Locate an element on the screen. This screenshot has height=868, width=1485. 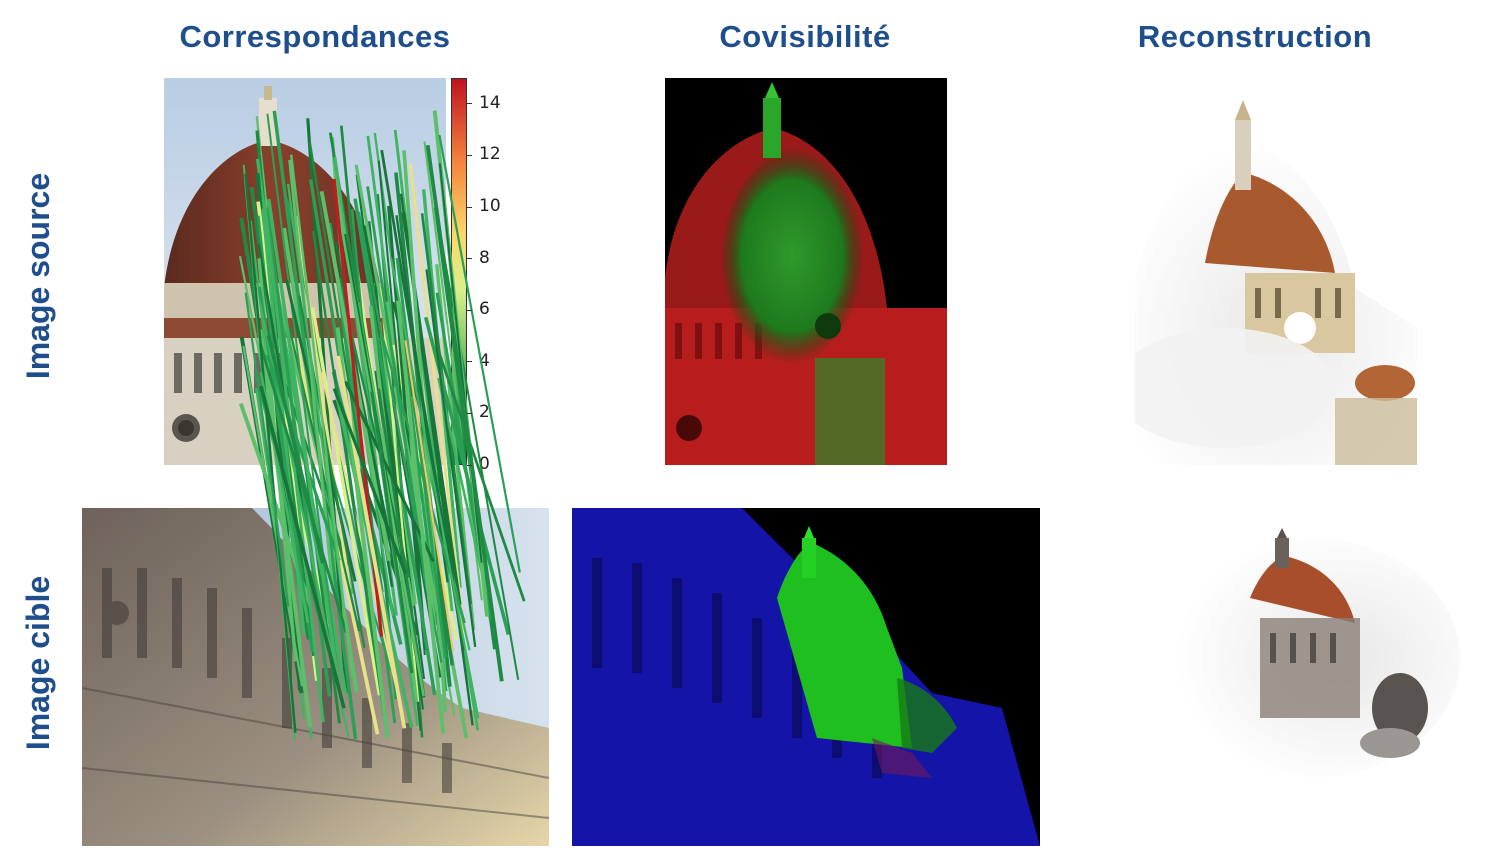
target-covisibility-panel is located at coordinates (806, 677).